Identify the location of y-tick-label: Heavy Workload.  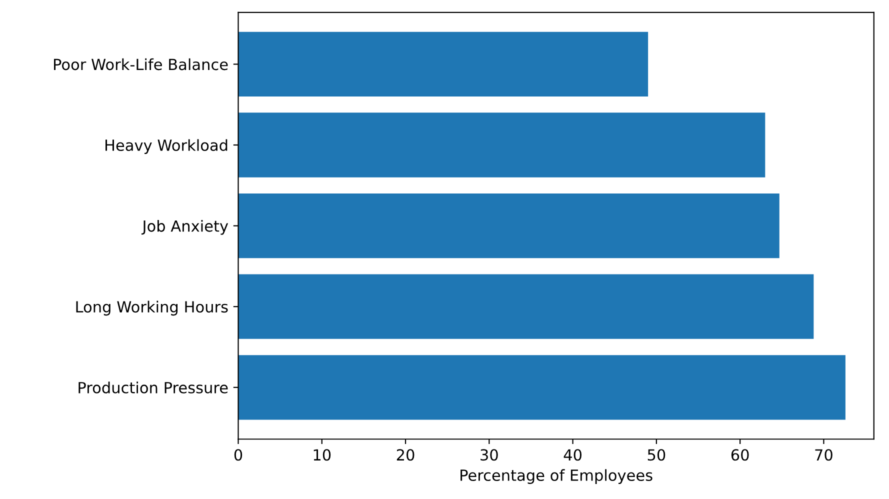
(167, 146).